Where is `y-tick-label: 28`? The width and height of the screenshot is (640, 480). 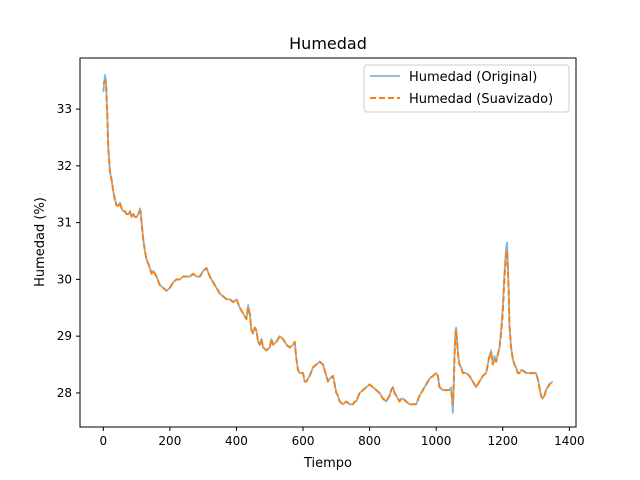
y-tick-label: 28 is located at coordinates (64, 393).